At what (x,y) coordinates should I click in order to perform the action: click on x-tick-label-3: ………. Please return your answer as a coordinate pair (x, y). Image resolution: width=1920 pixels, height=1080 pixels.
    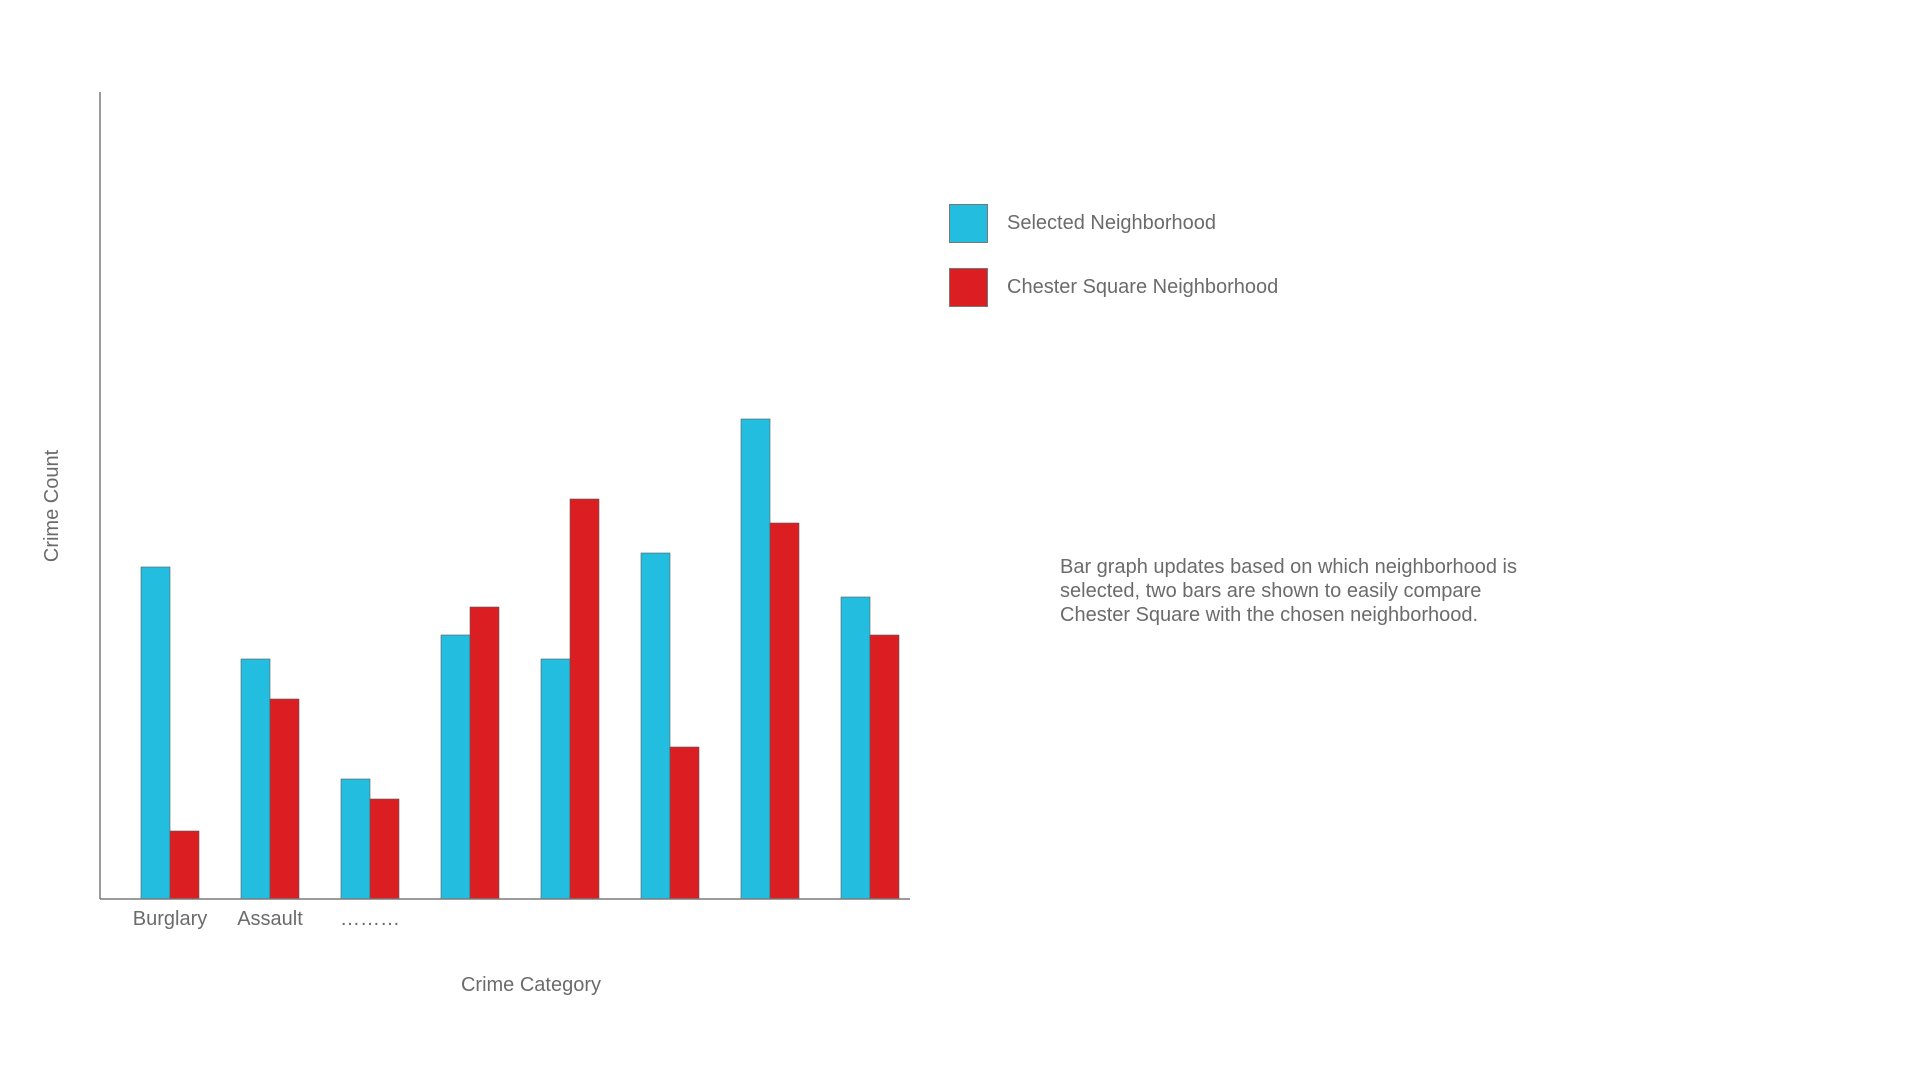
    Looking at the image, I should click on (370, 919).